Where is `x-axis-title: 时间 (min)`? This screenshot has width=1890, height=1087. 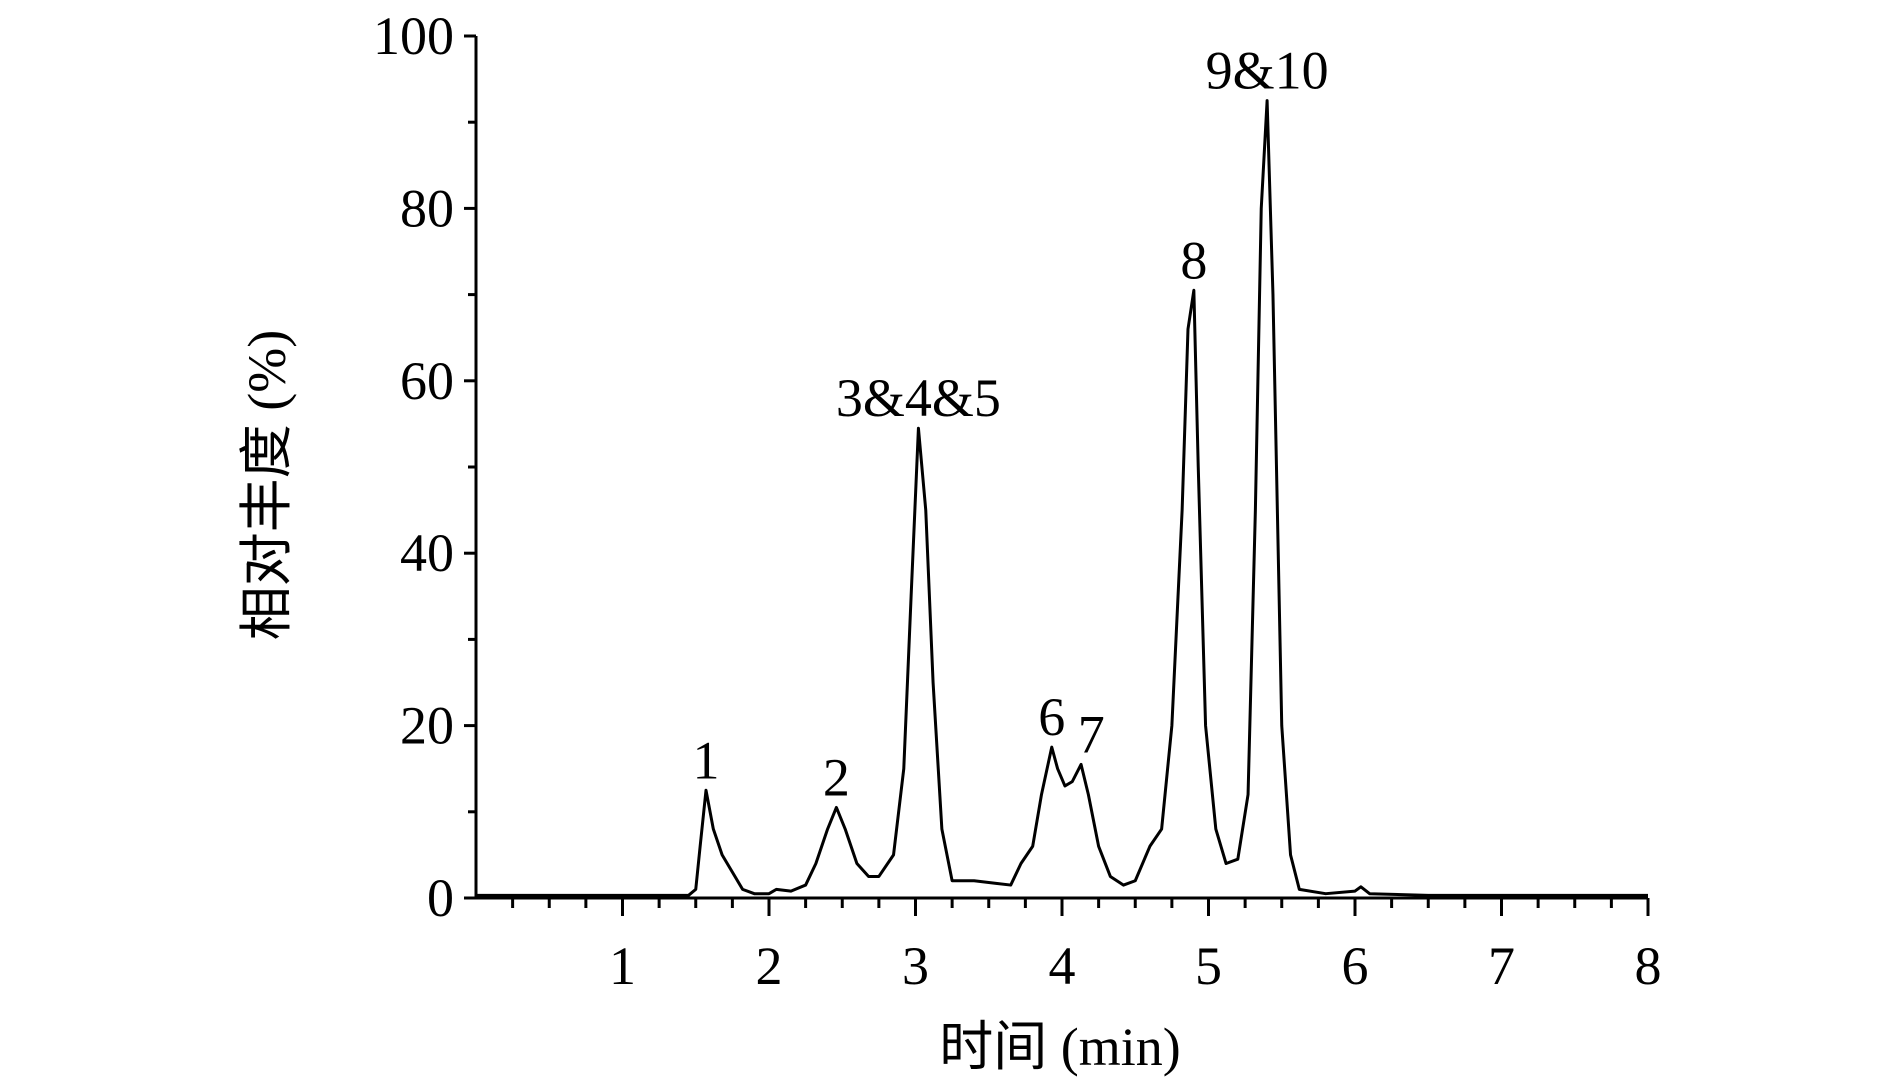
x-axis-title: 时间 (min) is located at coordinates (1059, 1047).